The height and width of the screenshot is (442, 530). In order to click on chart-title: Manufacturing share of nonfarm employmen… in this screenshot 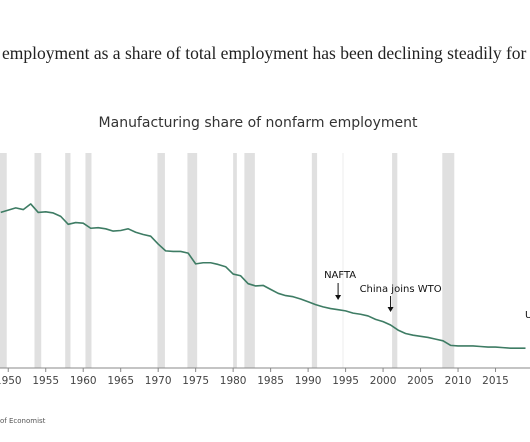, I will do `click(258, 123)`.